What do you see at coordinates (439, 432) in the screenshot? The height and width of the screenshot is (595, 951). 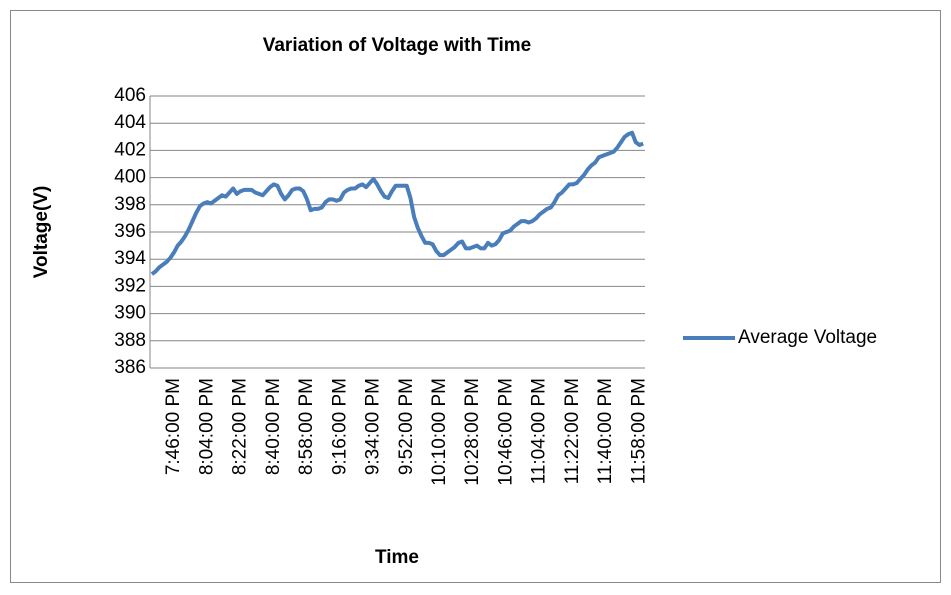 I see `x-tick-label: 10:10:00 PM` at bounding box center [439, 432].